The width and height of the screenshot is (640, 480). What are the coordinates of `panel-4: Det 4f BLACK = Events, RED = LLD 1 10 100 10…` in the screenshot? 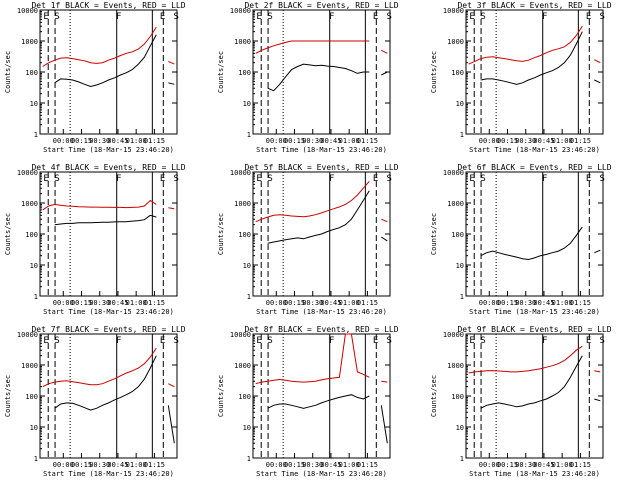 It's located at (95, 239).